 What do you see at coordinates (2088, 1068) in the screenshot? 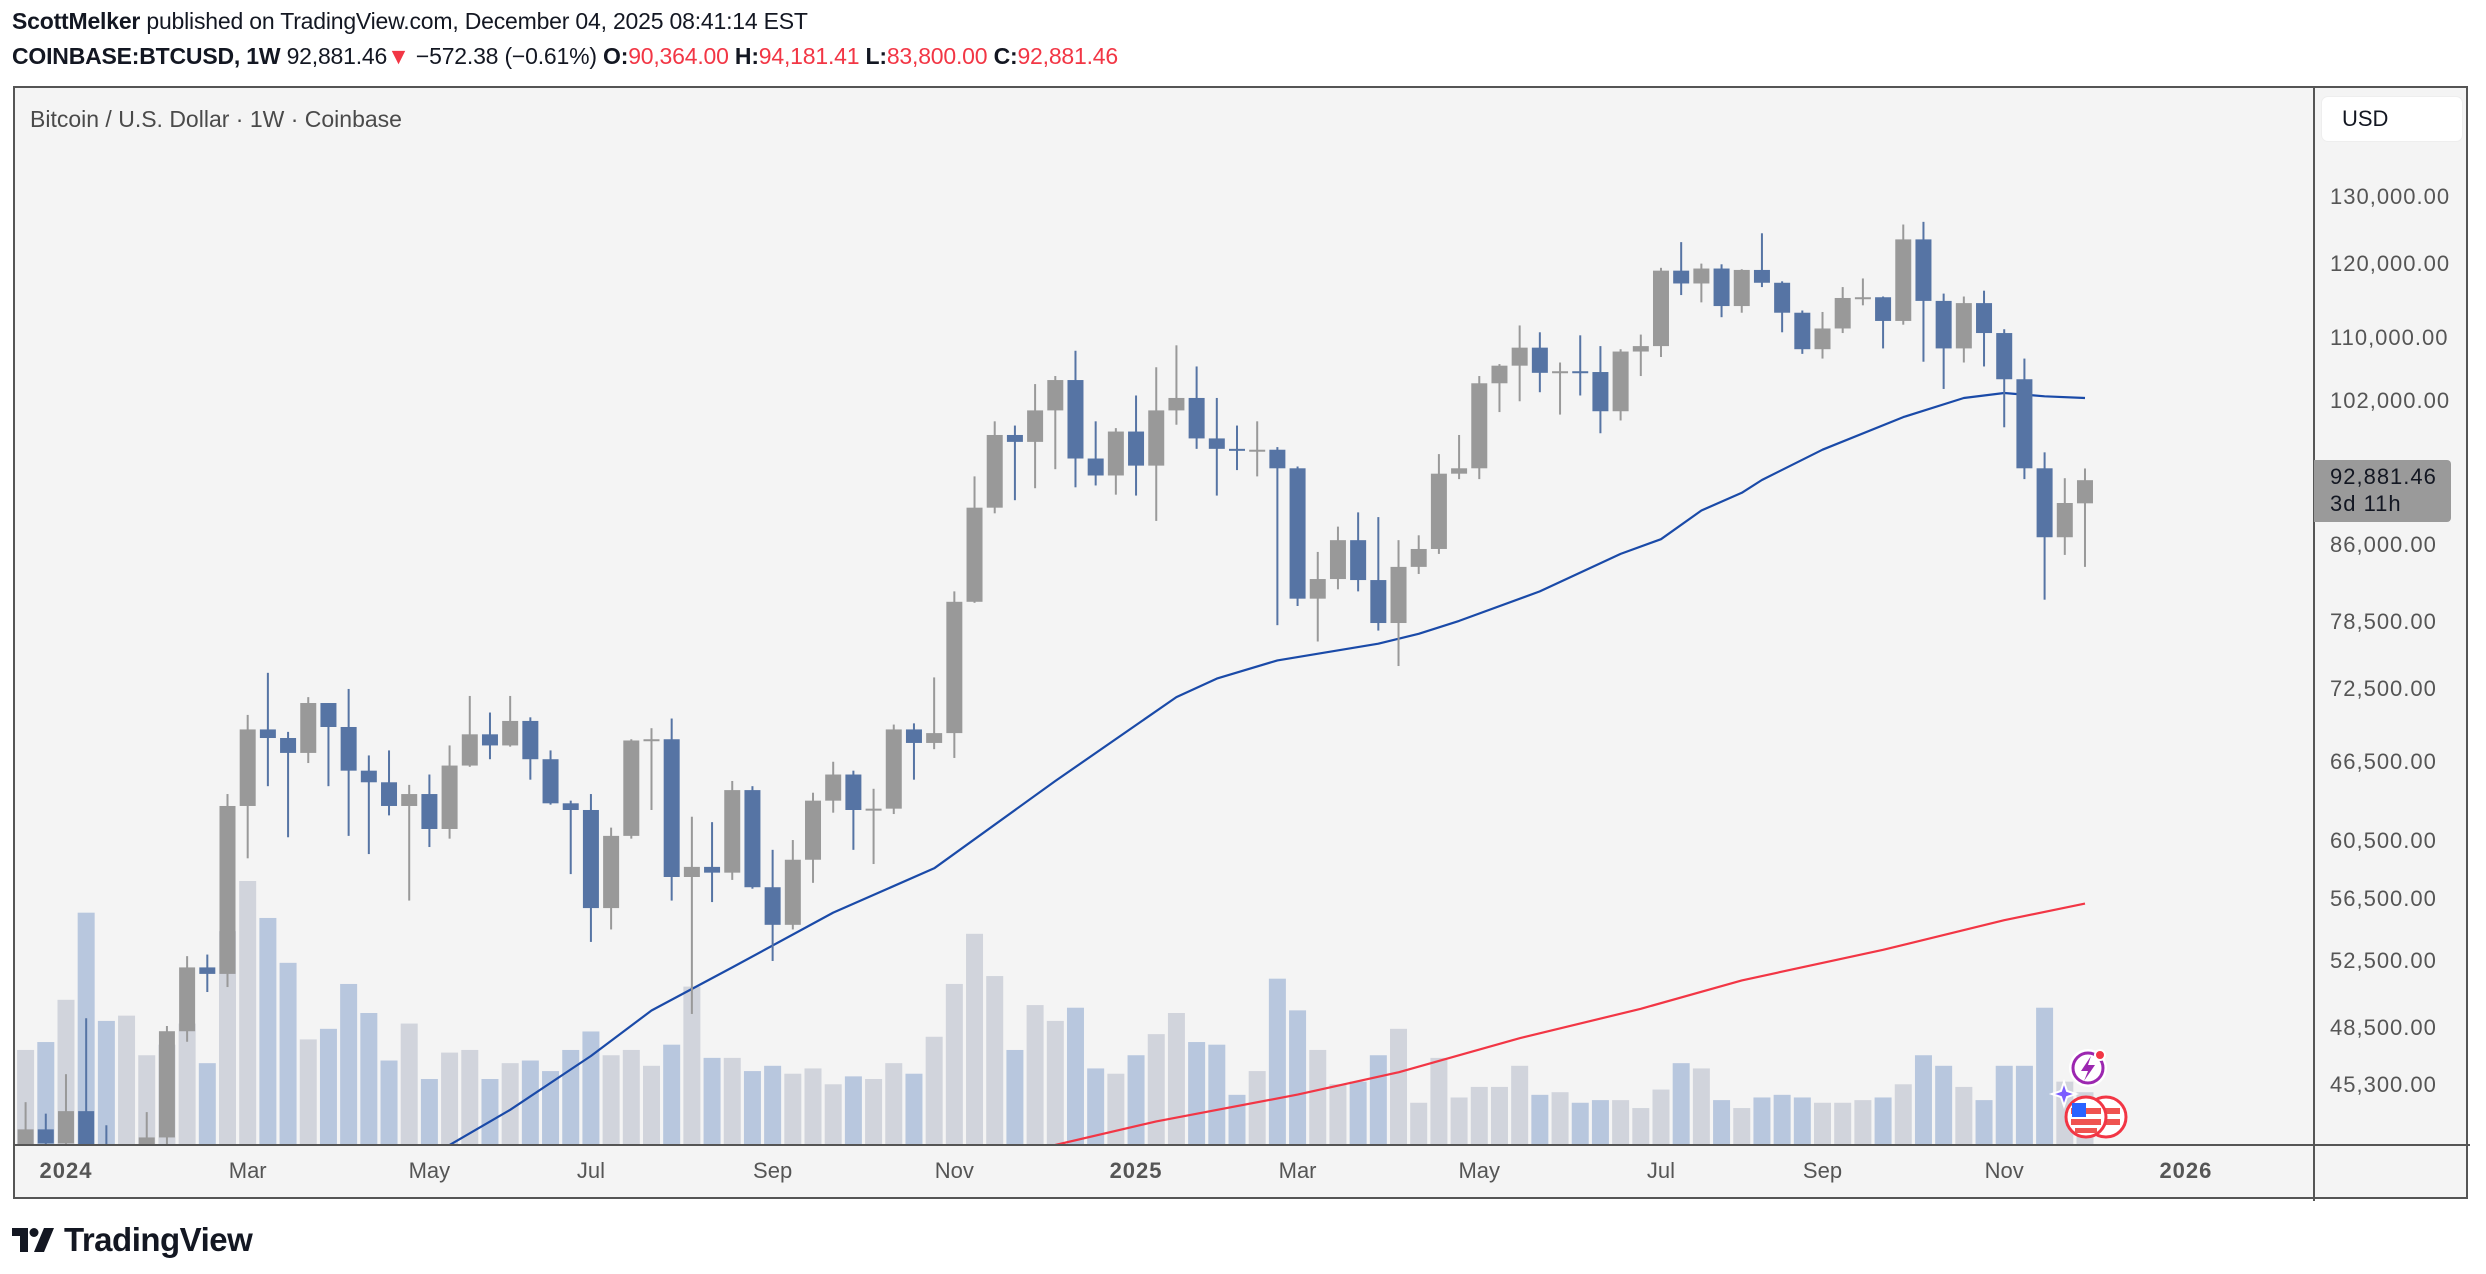
I see `lightning-event-icon` at bounding box center [2088, 1068].